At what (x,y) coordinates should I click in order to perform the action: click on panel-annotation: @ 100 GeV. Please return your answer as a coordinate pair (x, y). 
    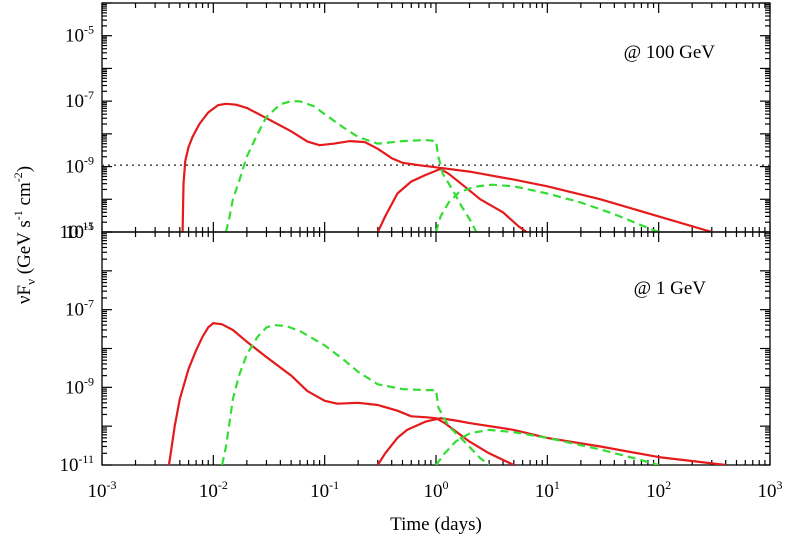
    Looking at the image, I should click on (670, 52).